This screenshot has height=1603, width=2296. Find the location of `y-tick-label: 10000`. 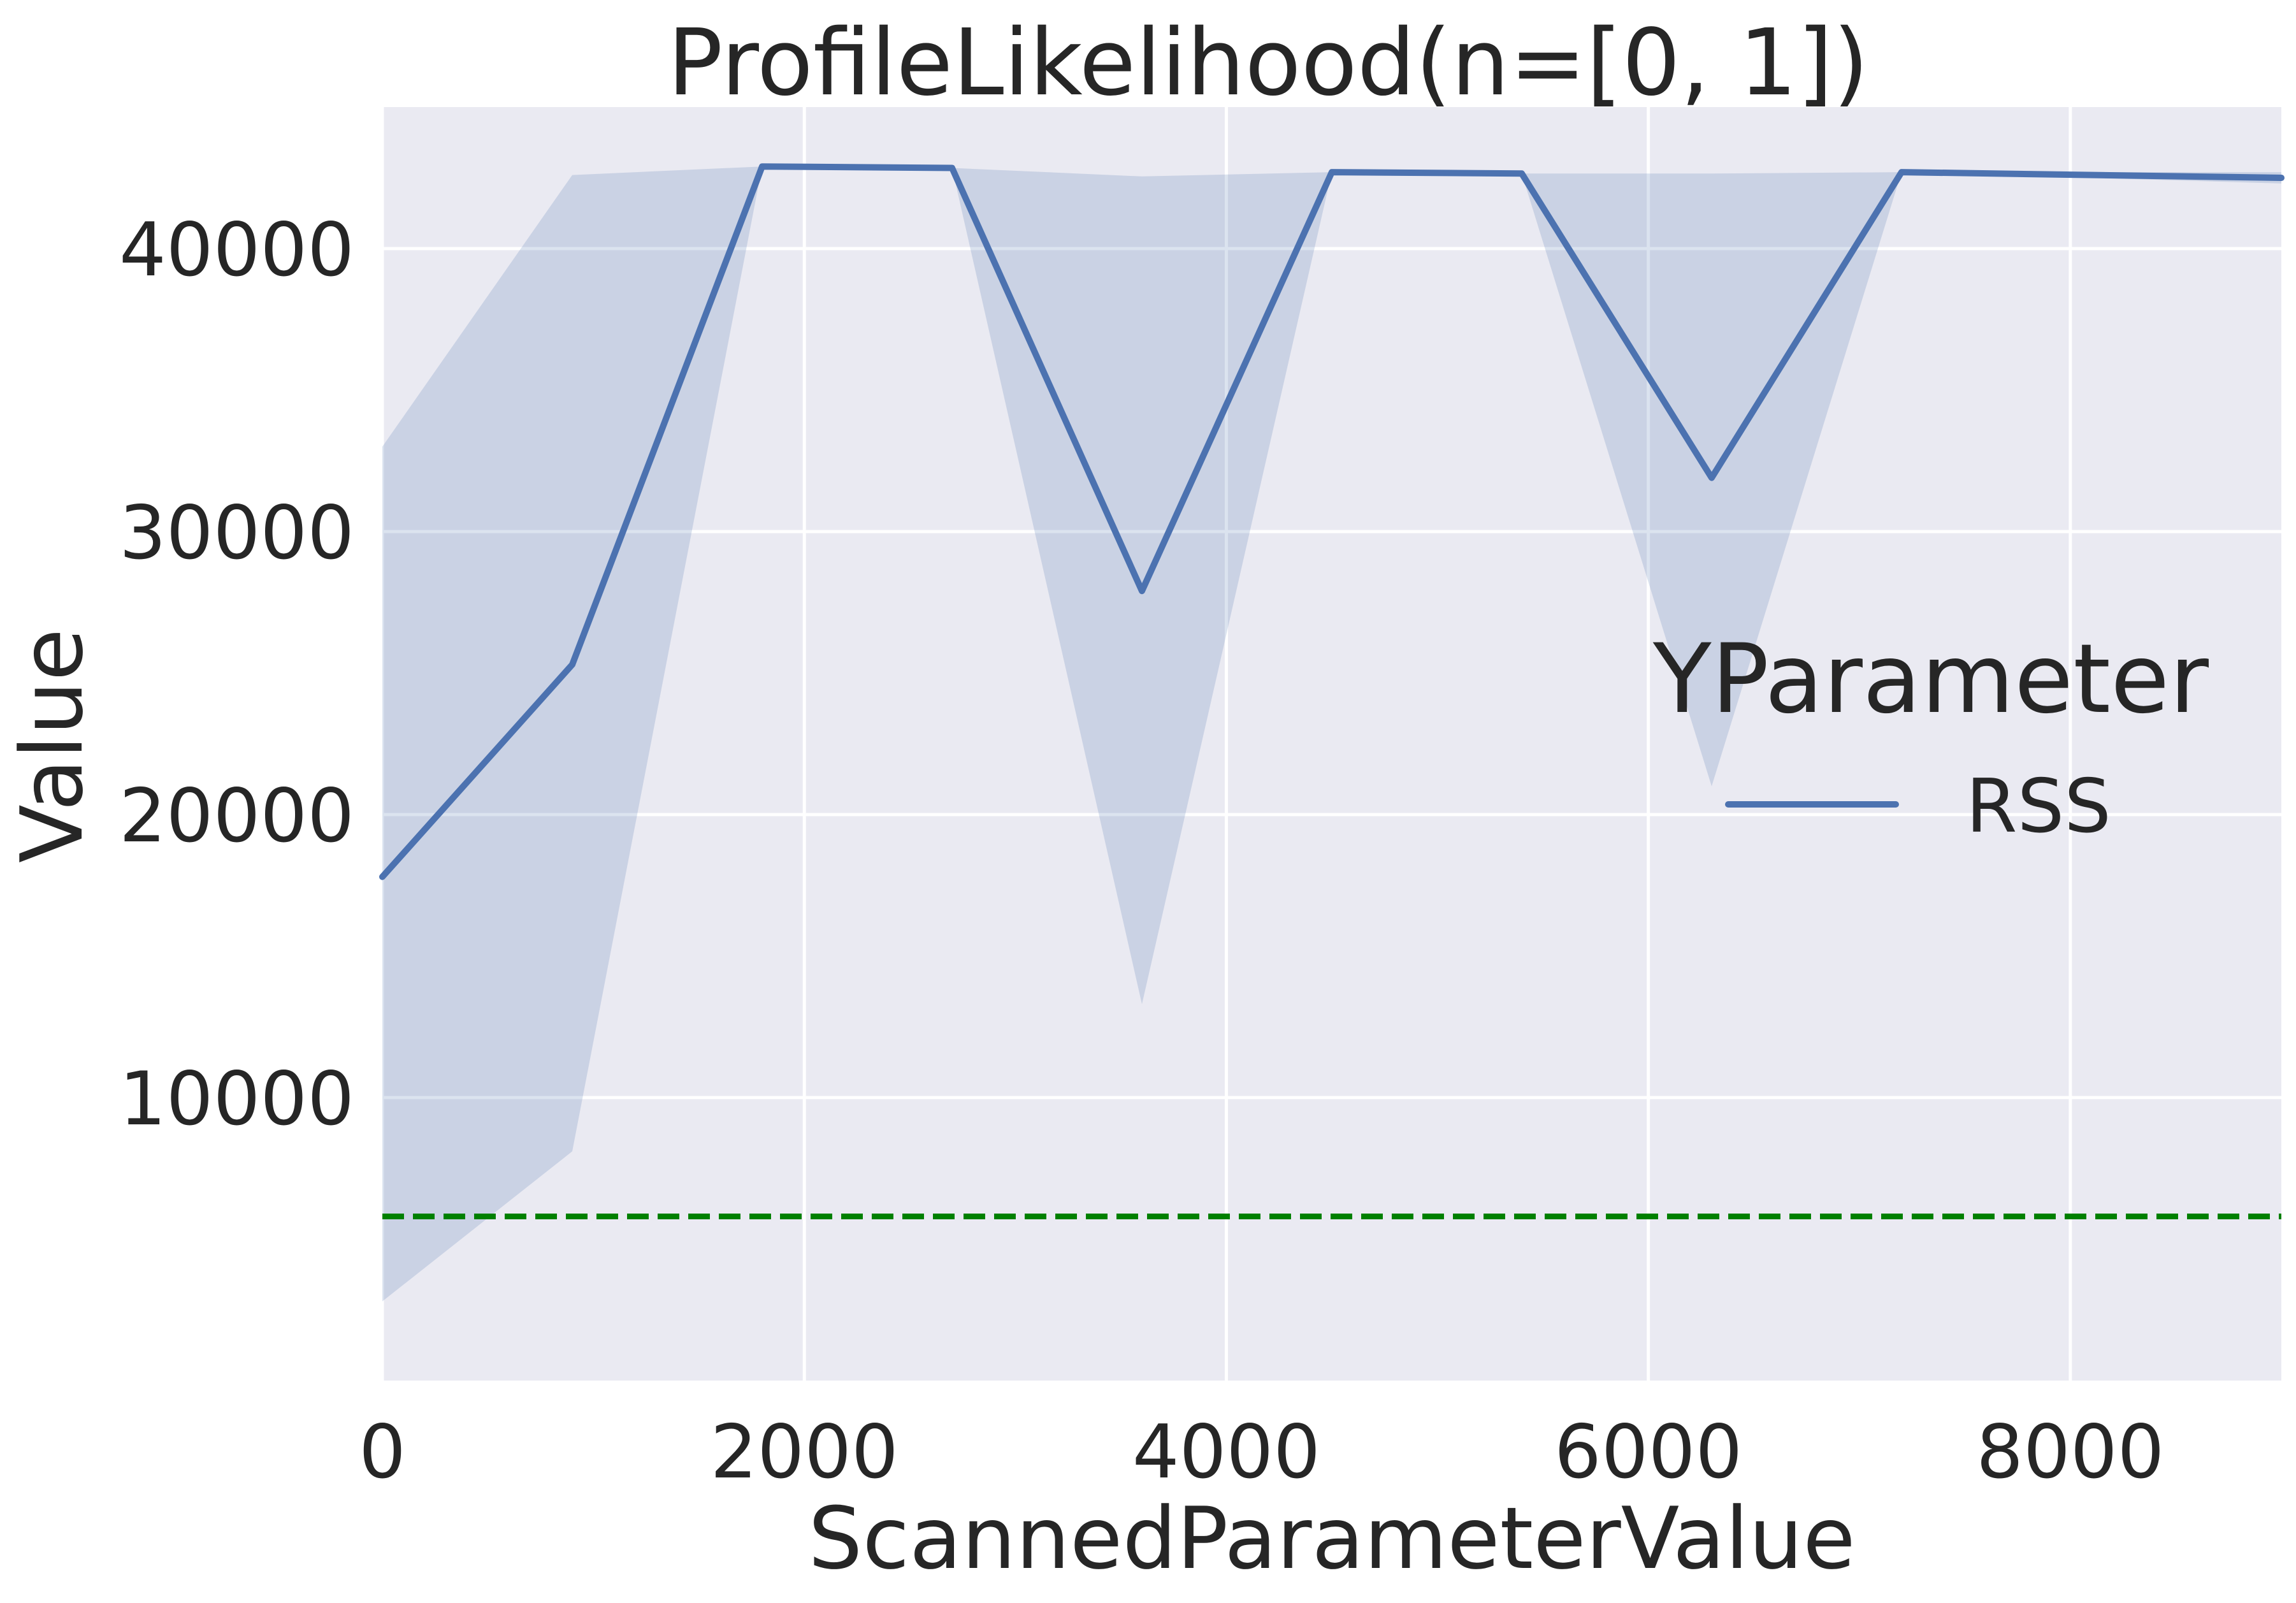

y-tick-label: 10000 is located at coordinates (236, 1099).